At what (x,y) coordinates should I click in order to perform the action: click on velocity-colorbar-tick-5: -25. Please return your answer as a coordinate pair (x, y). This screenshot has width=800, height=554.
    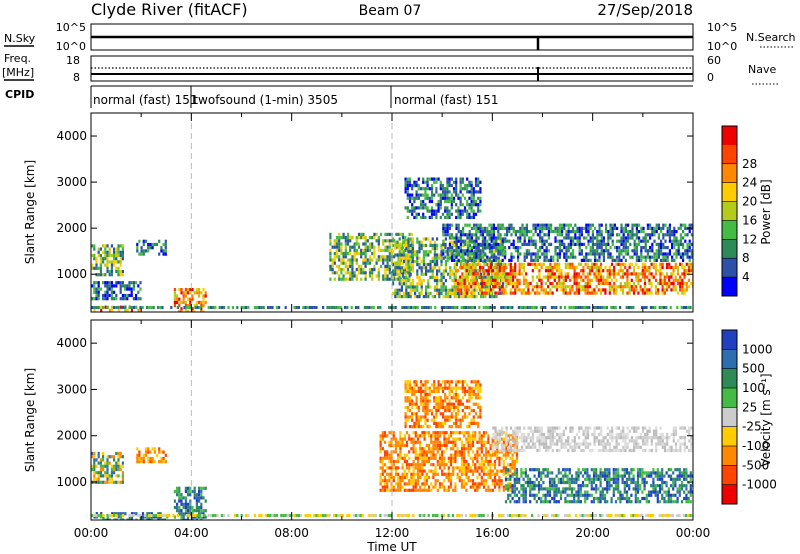
    Looking at the image, I should click on (752, 427).